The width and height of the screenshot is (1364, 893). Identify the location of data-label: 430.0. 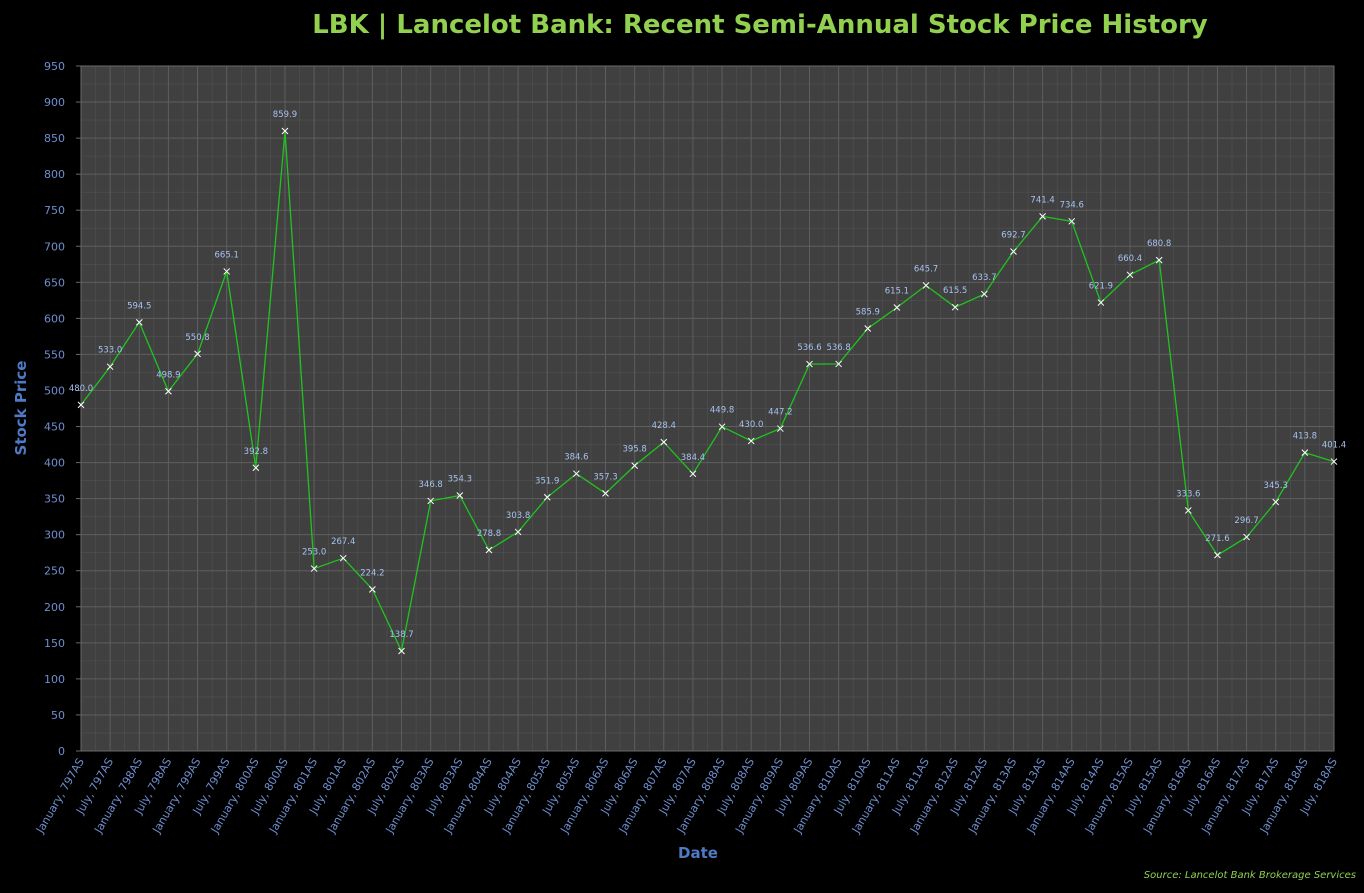
(751, 425).